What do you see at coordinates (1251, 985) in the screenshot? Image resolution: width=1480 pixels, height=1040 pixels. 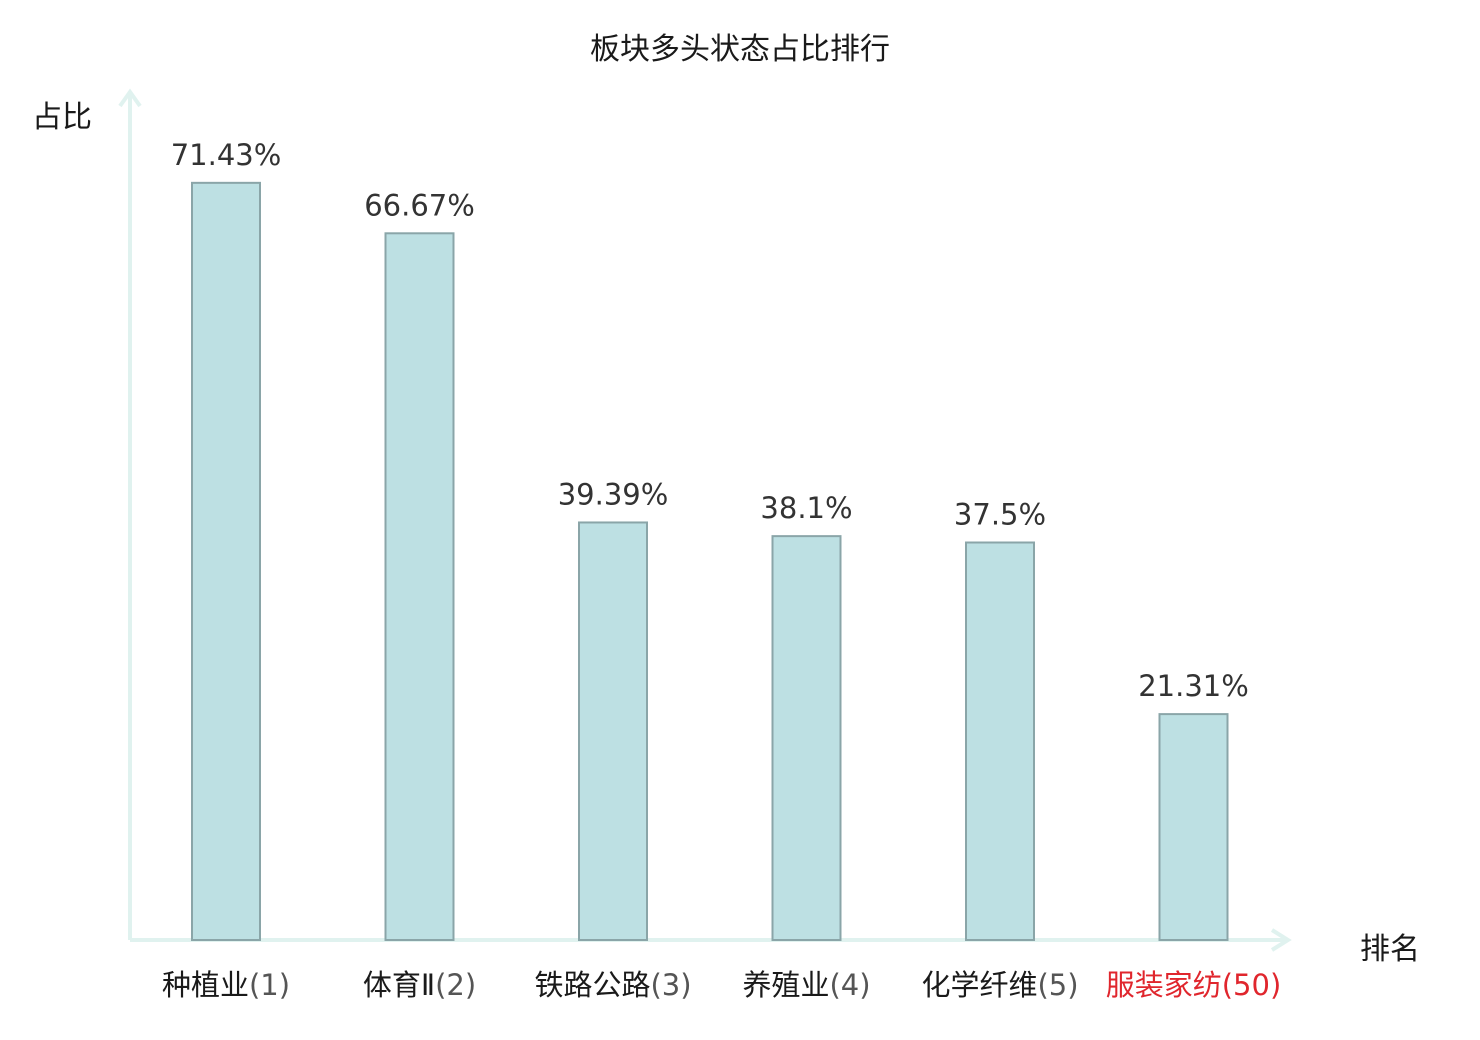 I see `category-rank: (50)` at bounding box center [1251, 985].